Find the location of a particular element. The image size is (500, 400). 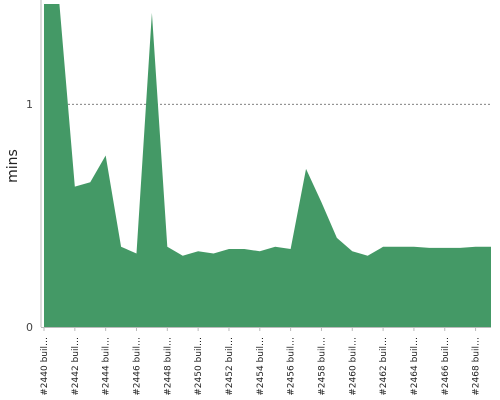

y-tick-label: 1 is located at coordinates (29, 104).